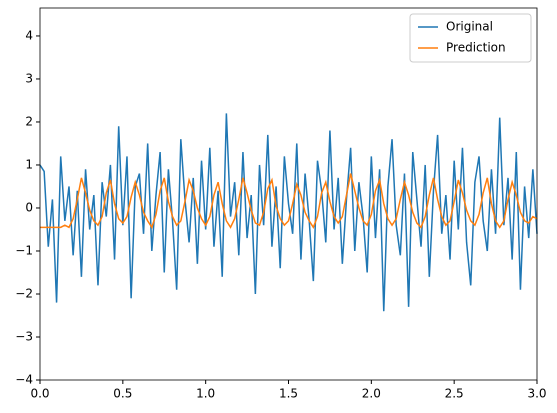 The image size is (557, 413). I want to click on x-tick-label: 0.0, so click(39, 394).